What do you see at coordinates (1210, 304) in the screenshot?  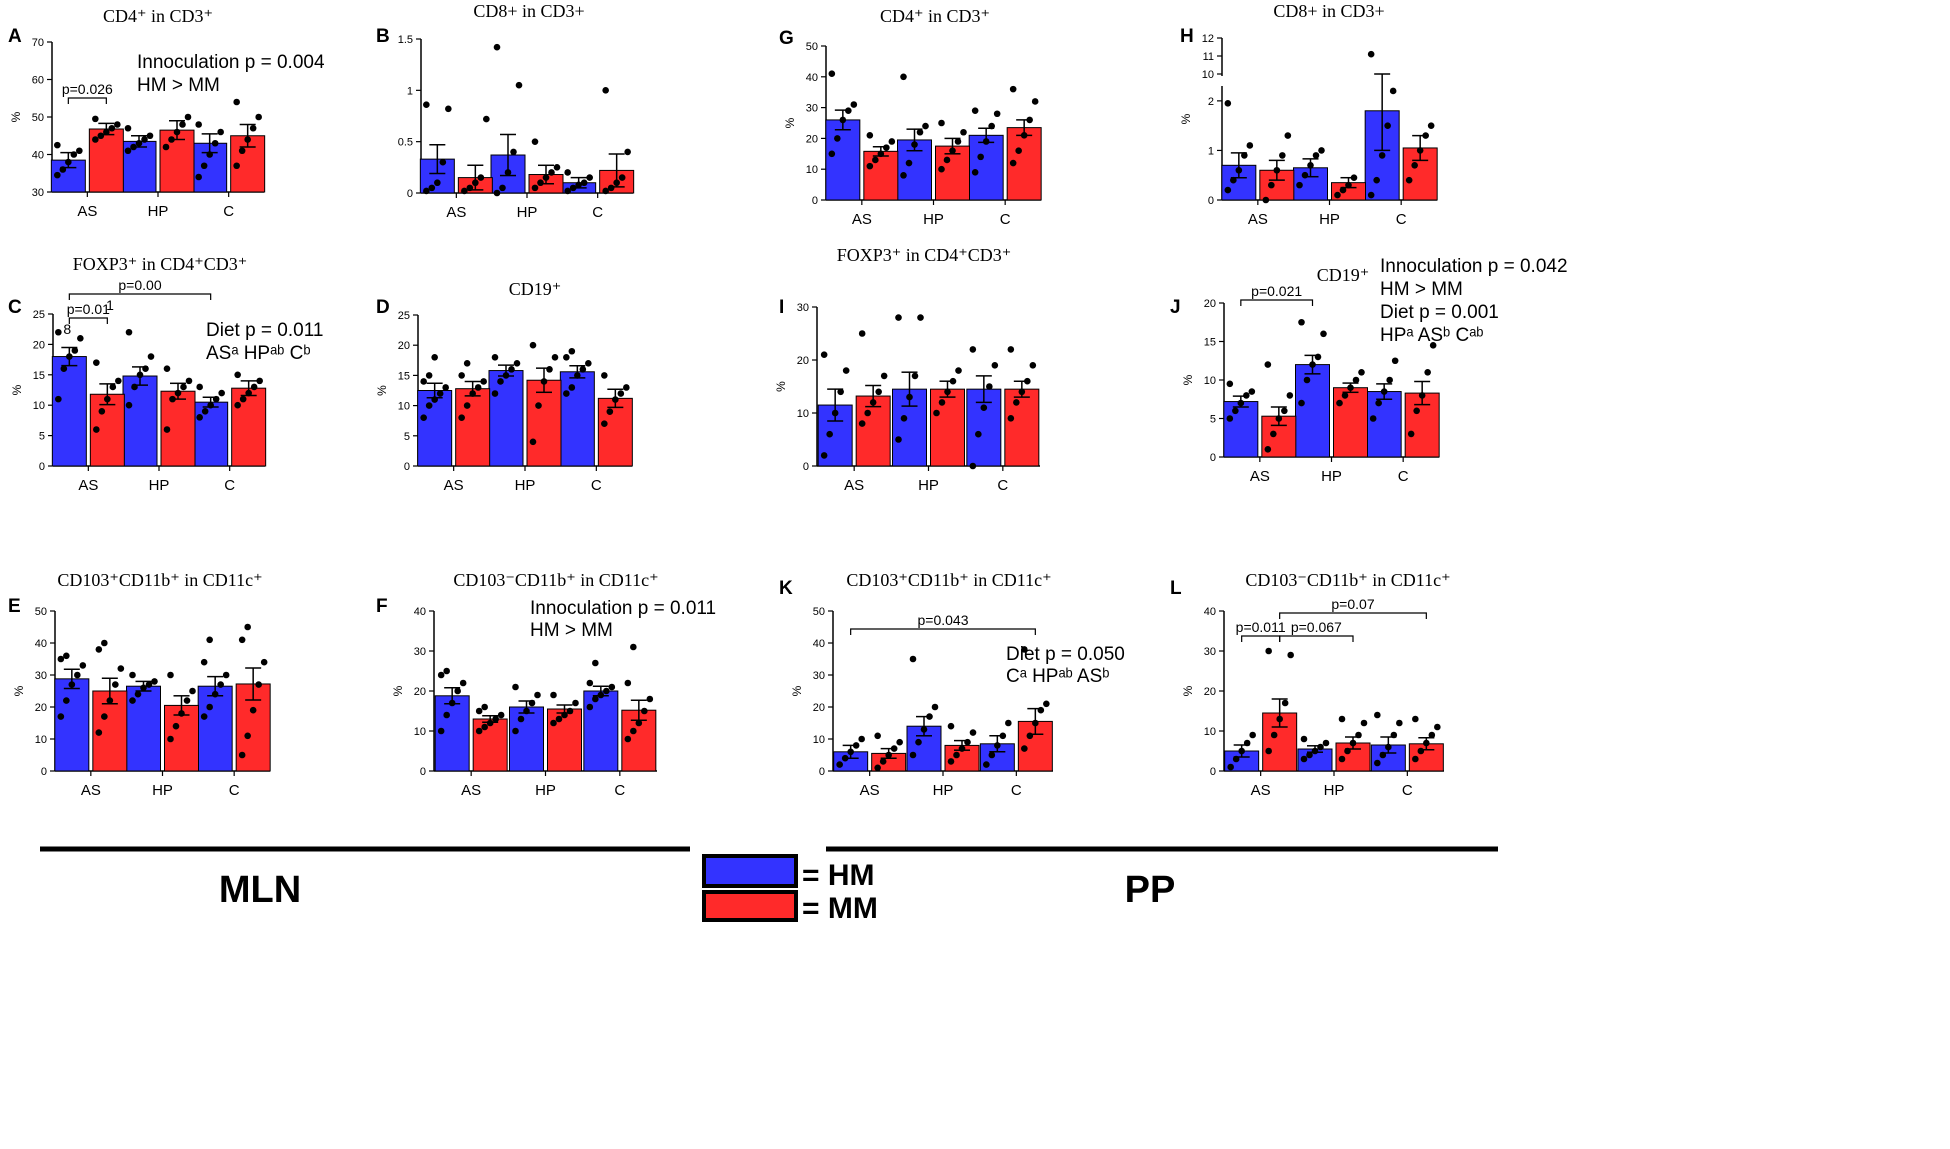 I see `y-tick-label: 20` at bounding box center [1210, 304].